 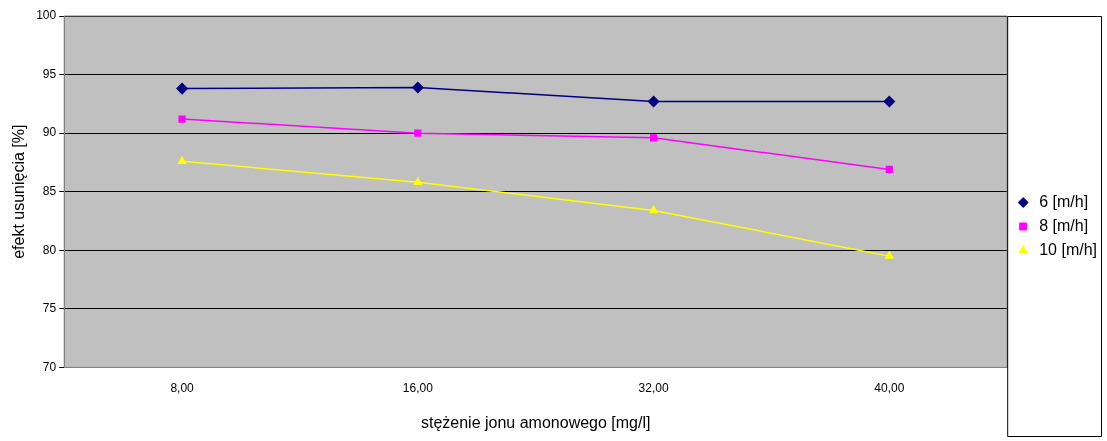 What do you see at coordinates (535, 422) in the screenshot?
I see `x-axis-title: stężenie jonu amonowego [mg/l]` at bounding box center [535, 422].